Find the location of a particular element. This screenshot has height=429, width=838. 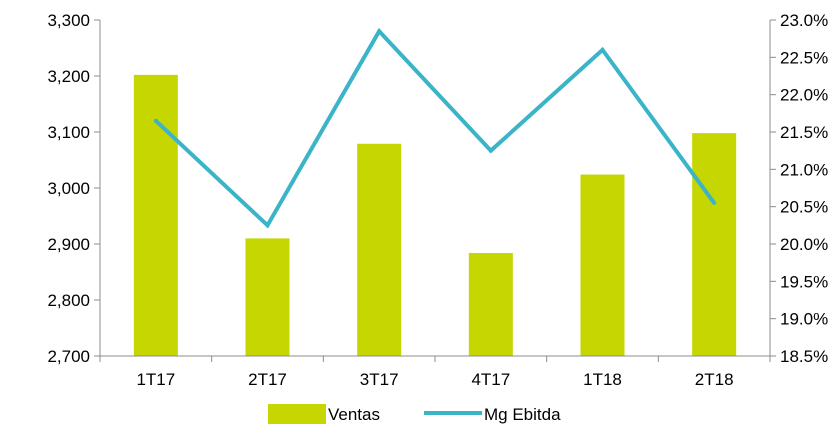

point-mg-ebitda-1t17 is located at coordinates (155, 120).